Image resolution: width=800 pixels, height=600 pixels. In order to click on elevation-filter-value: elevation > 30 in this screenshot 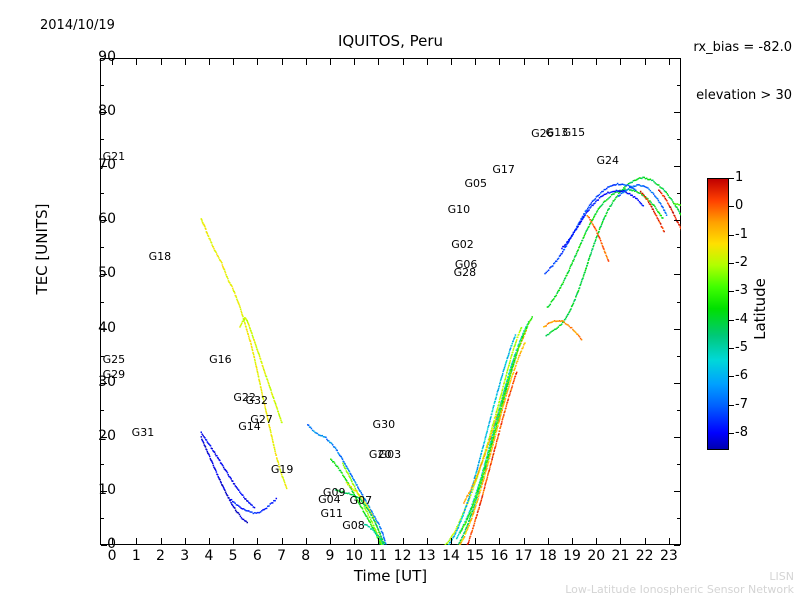, I will do `click(744, 95)`.